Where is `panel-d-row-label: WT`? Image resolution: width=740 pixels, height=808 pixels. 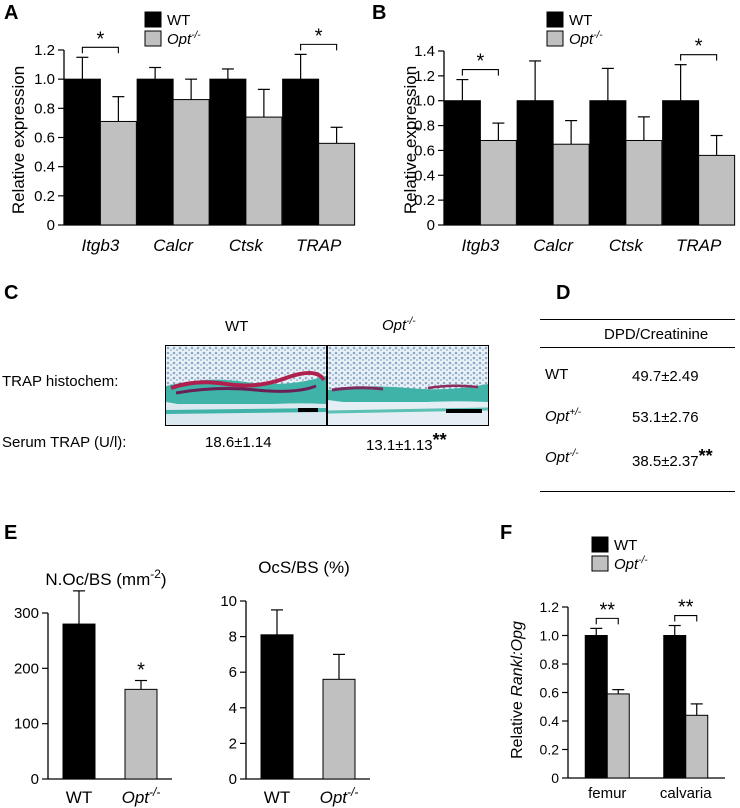
panel-d-row-label: WT is located at coordinates (556, 374).